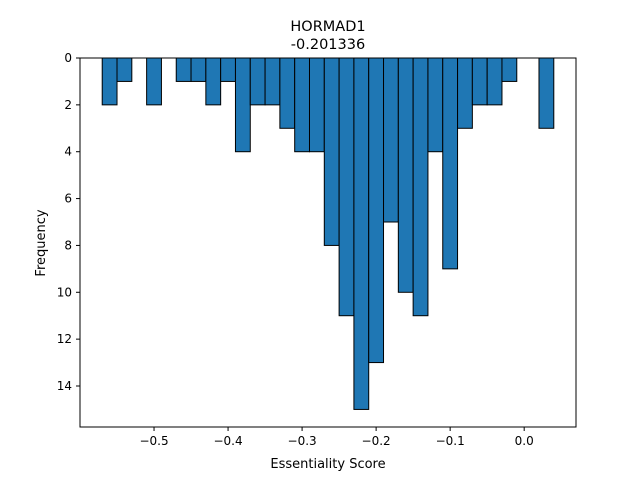 This screenshot has height=480, width=640. Describe the element at coordinates (64, 386) in the screenshot. I see `y-tick-label: 14` at that location.